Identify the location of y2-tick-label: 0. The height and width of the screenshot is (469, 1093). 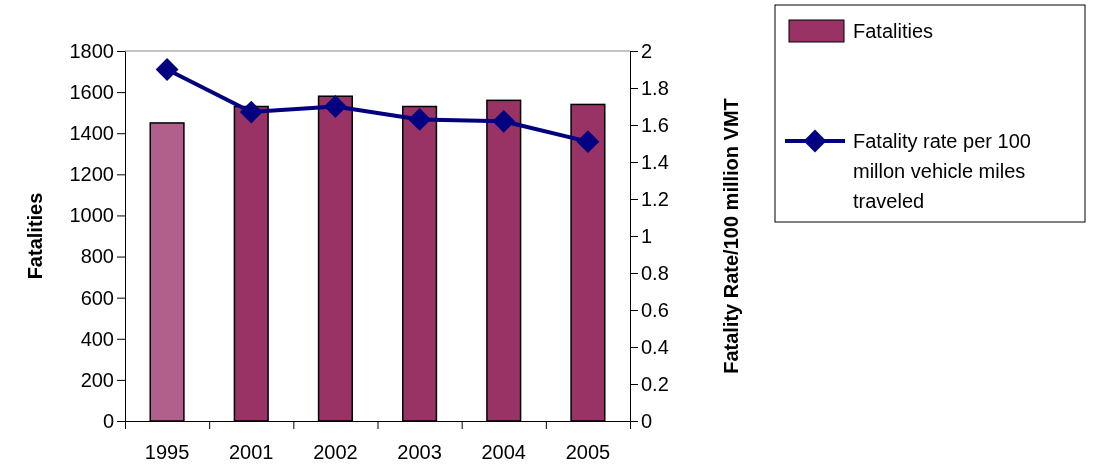
(647, 420).